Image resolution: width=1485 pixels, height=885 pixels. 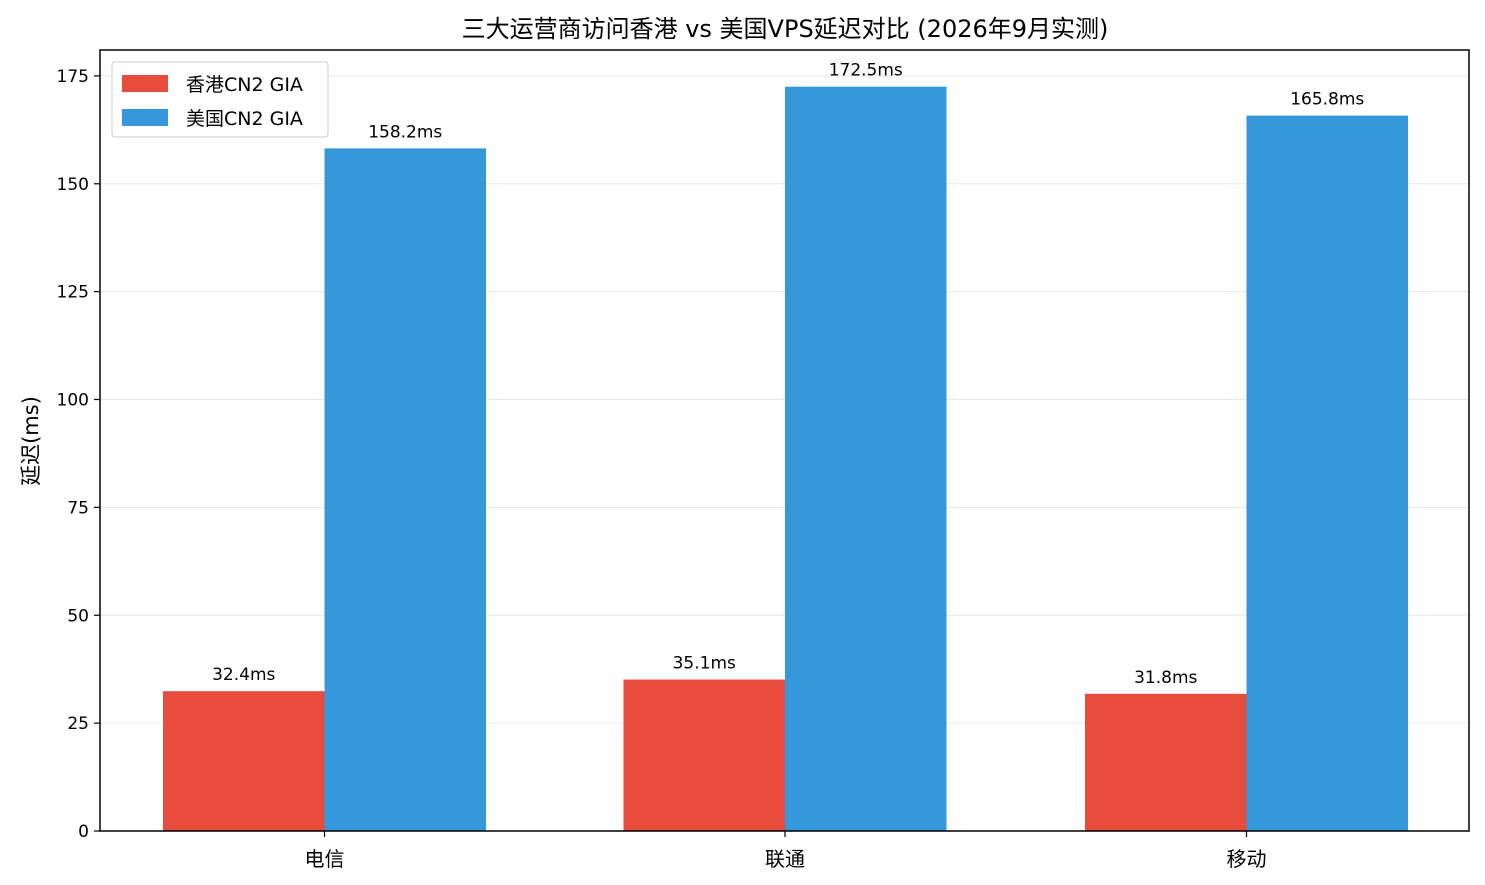 What do you see at coordinates (78, 508) in the screenshot?
I see `y-tick-label: 75` at bounding box center [78, 508].